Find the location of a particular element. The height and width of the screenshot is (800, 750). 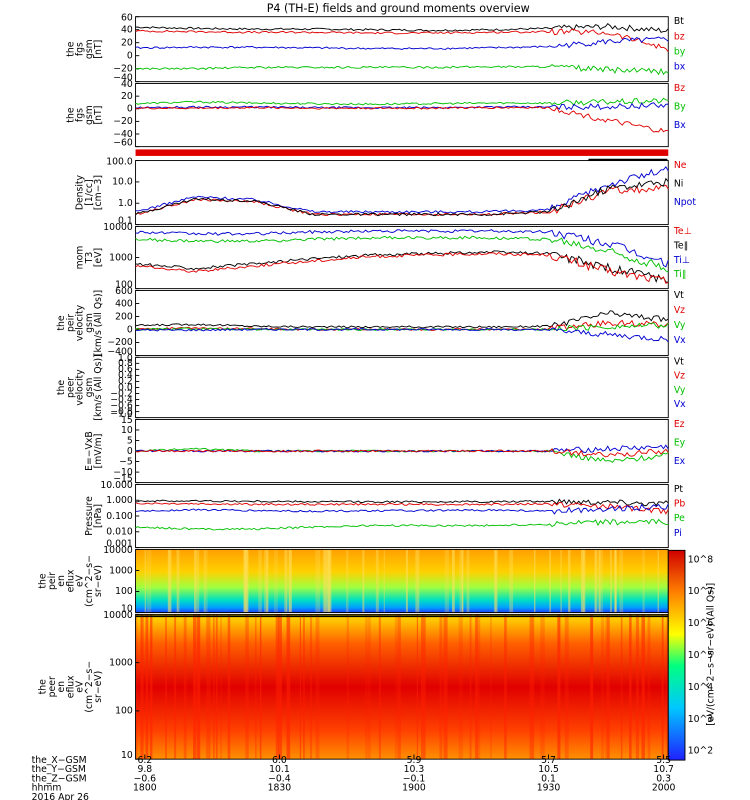

x-tick-label: 10.1 is located at coordinates (279, 769).